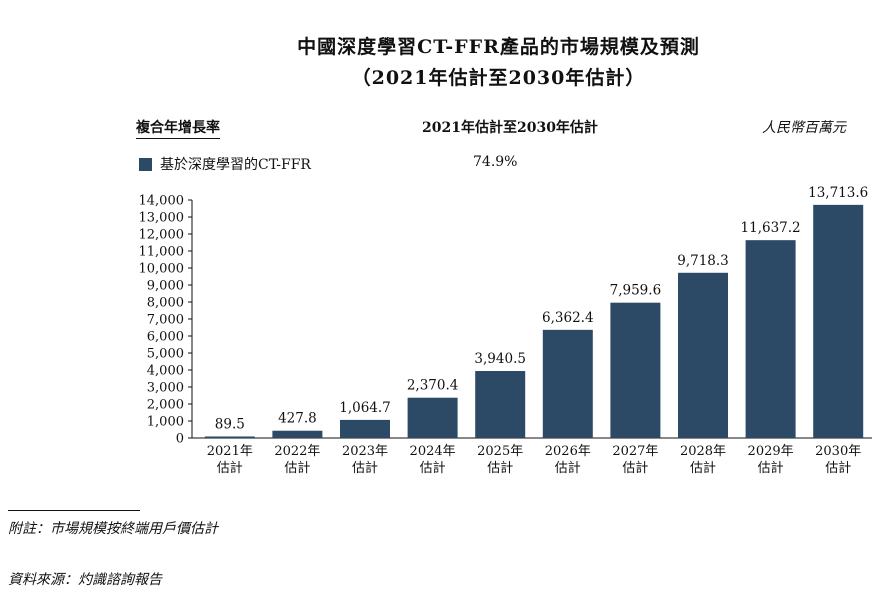 The height and width of the screenshot is (596, 889). What do you see at coordinates (165, 337) in the screenshot?
I see `y-tick-label: 6,000` at bounding box center [165, 337].